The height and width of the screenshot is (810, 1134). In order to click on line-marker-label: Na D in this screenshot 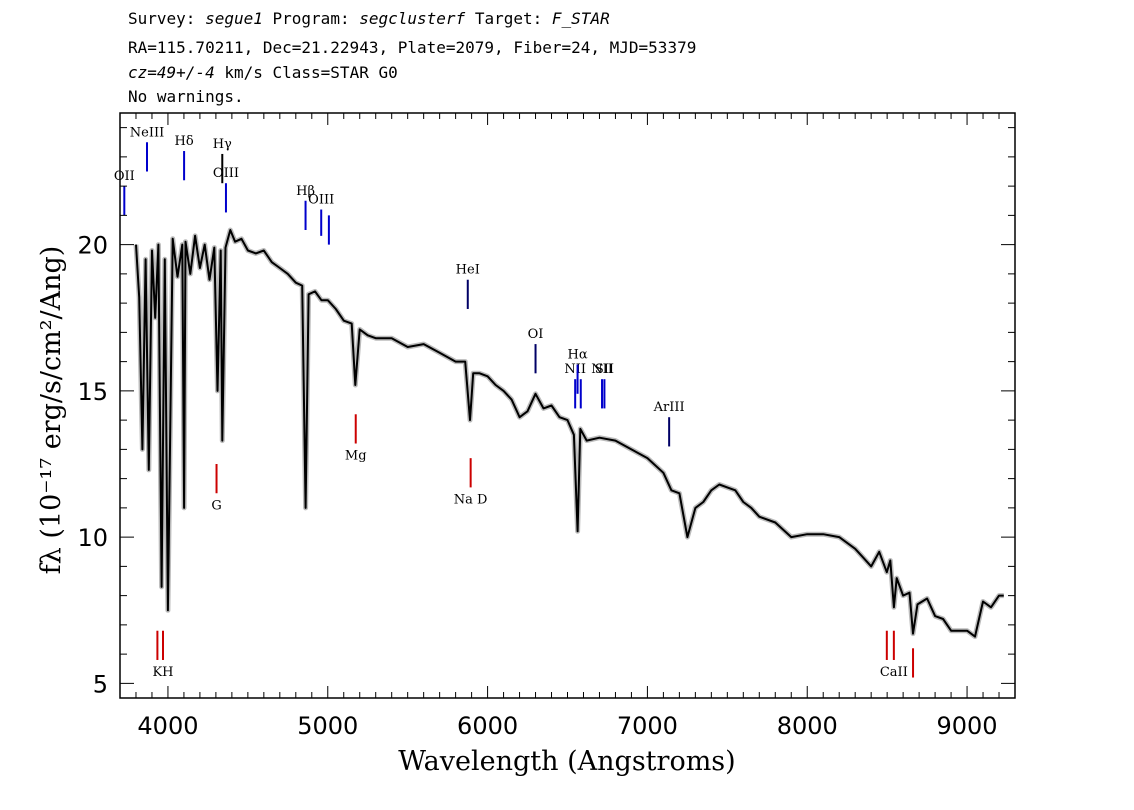, I will do `click(471, 499)`.